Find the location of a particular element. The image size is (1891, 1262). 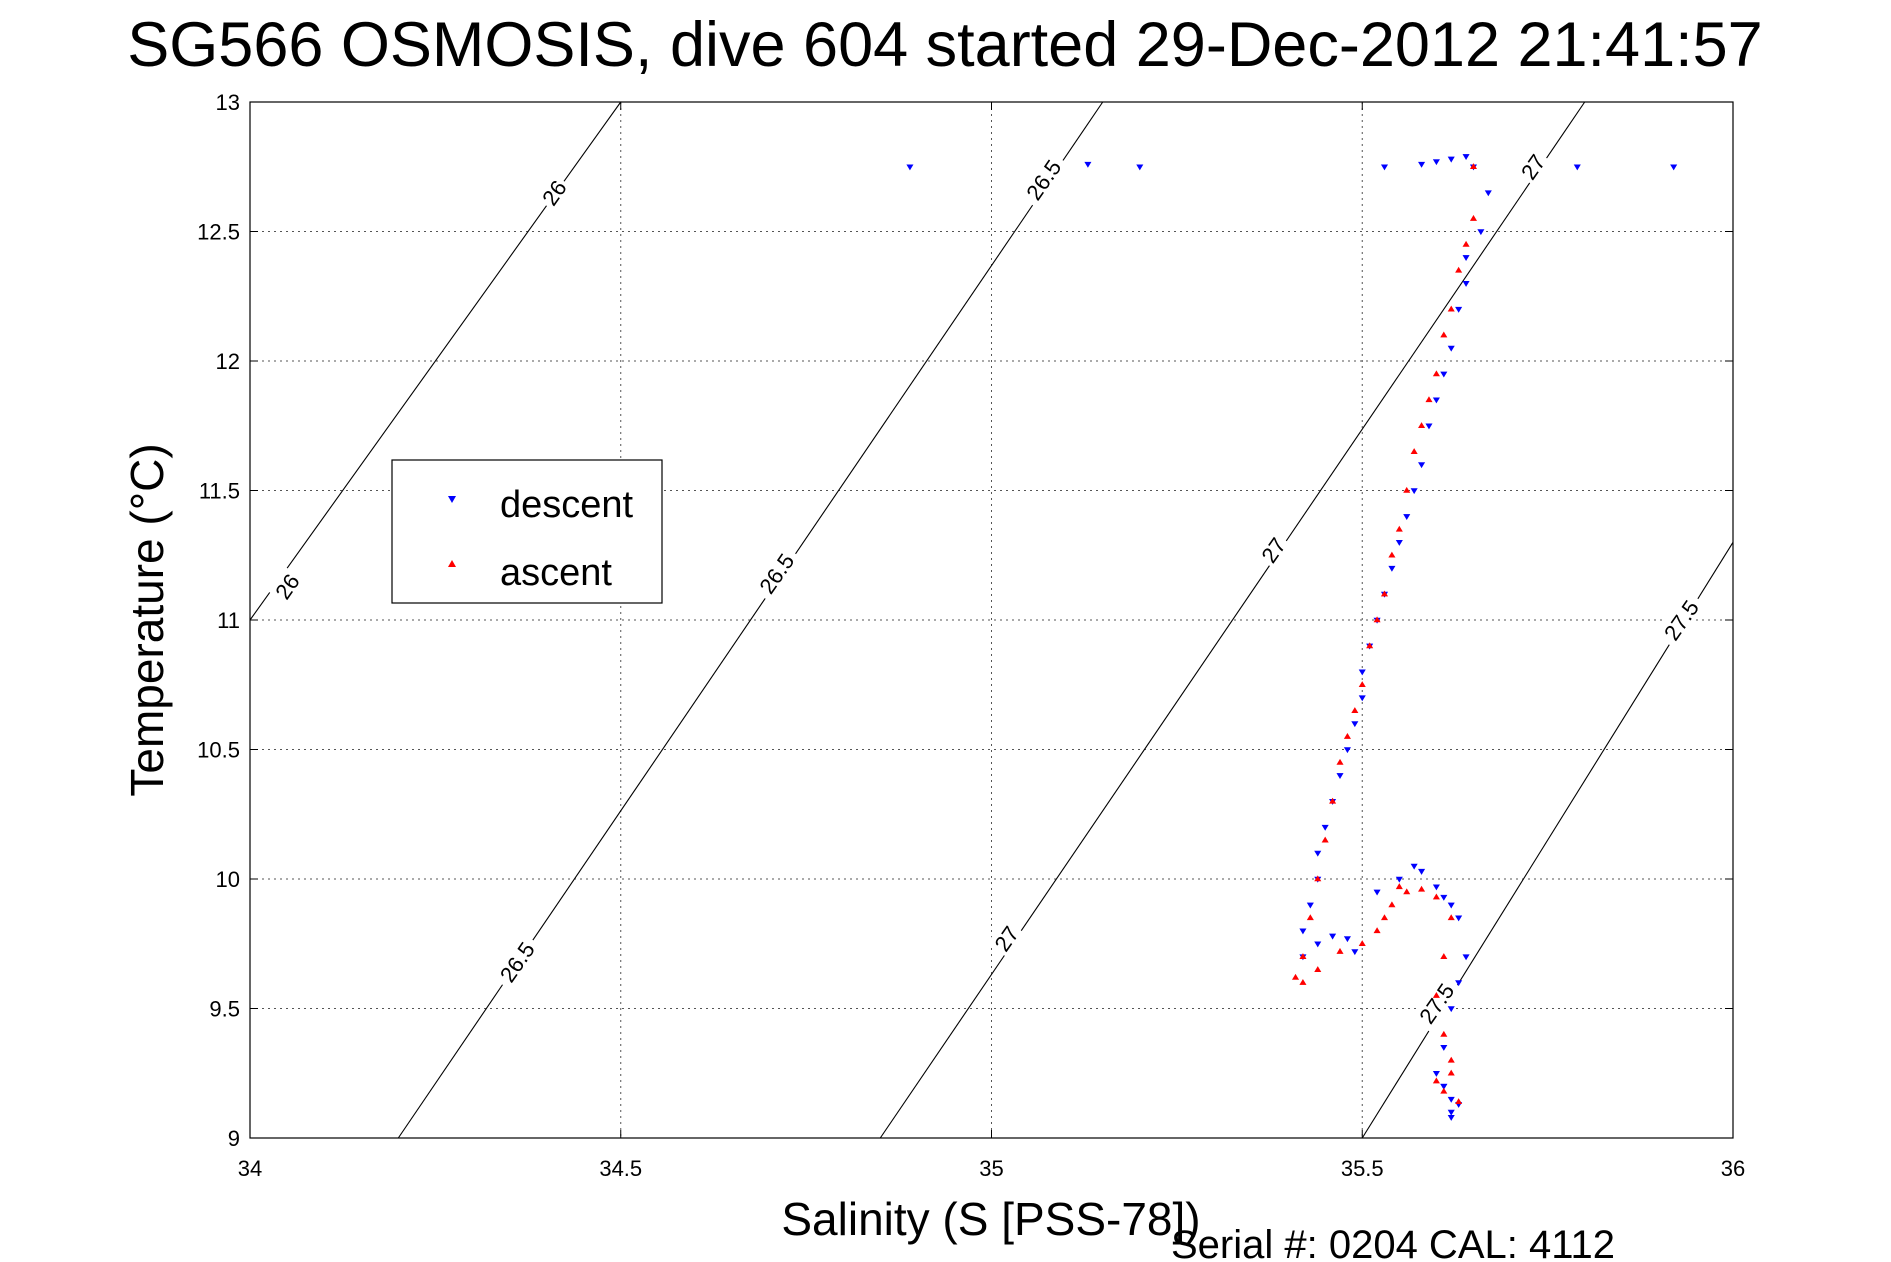

legend-marker-ascent is located at coordinates (452, 563).